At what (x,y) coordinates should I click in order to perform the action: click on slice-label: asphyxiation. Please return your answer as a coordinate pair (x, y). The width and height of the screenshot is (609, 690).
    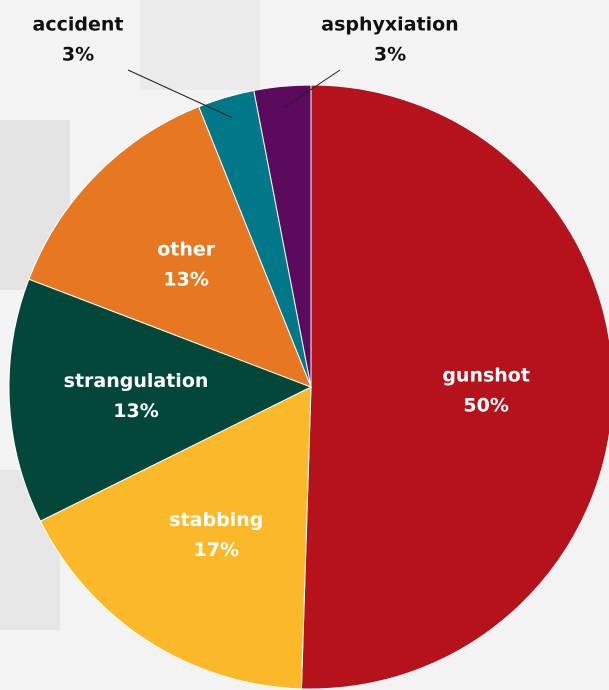
    Looking at the image, I should click on (389, 25).